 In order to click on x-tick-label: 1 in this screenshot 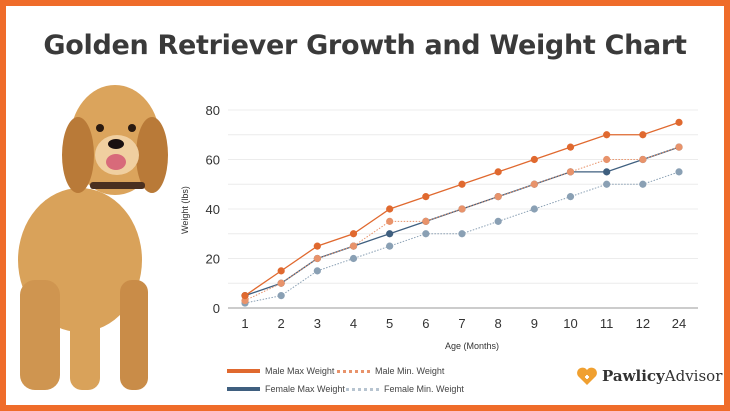, I will do `click(244, 323)`.